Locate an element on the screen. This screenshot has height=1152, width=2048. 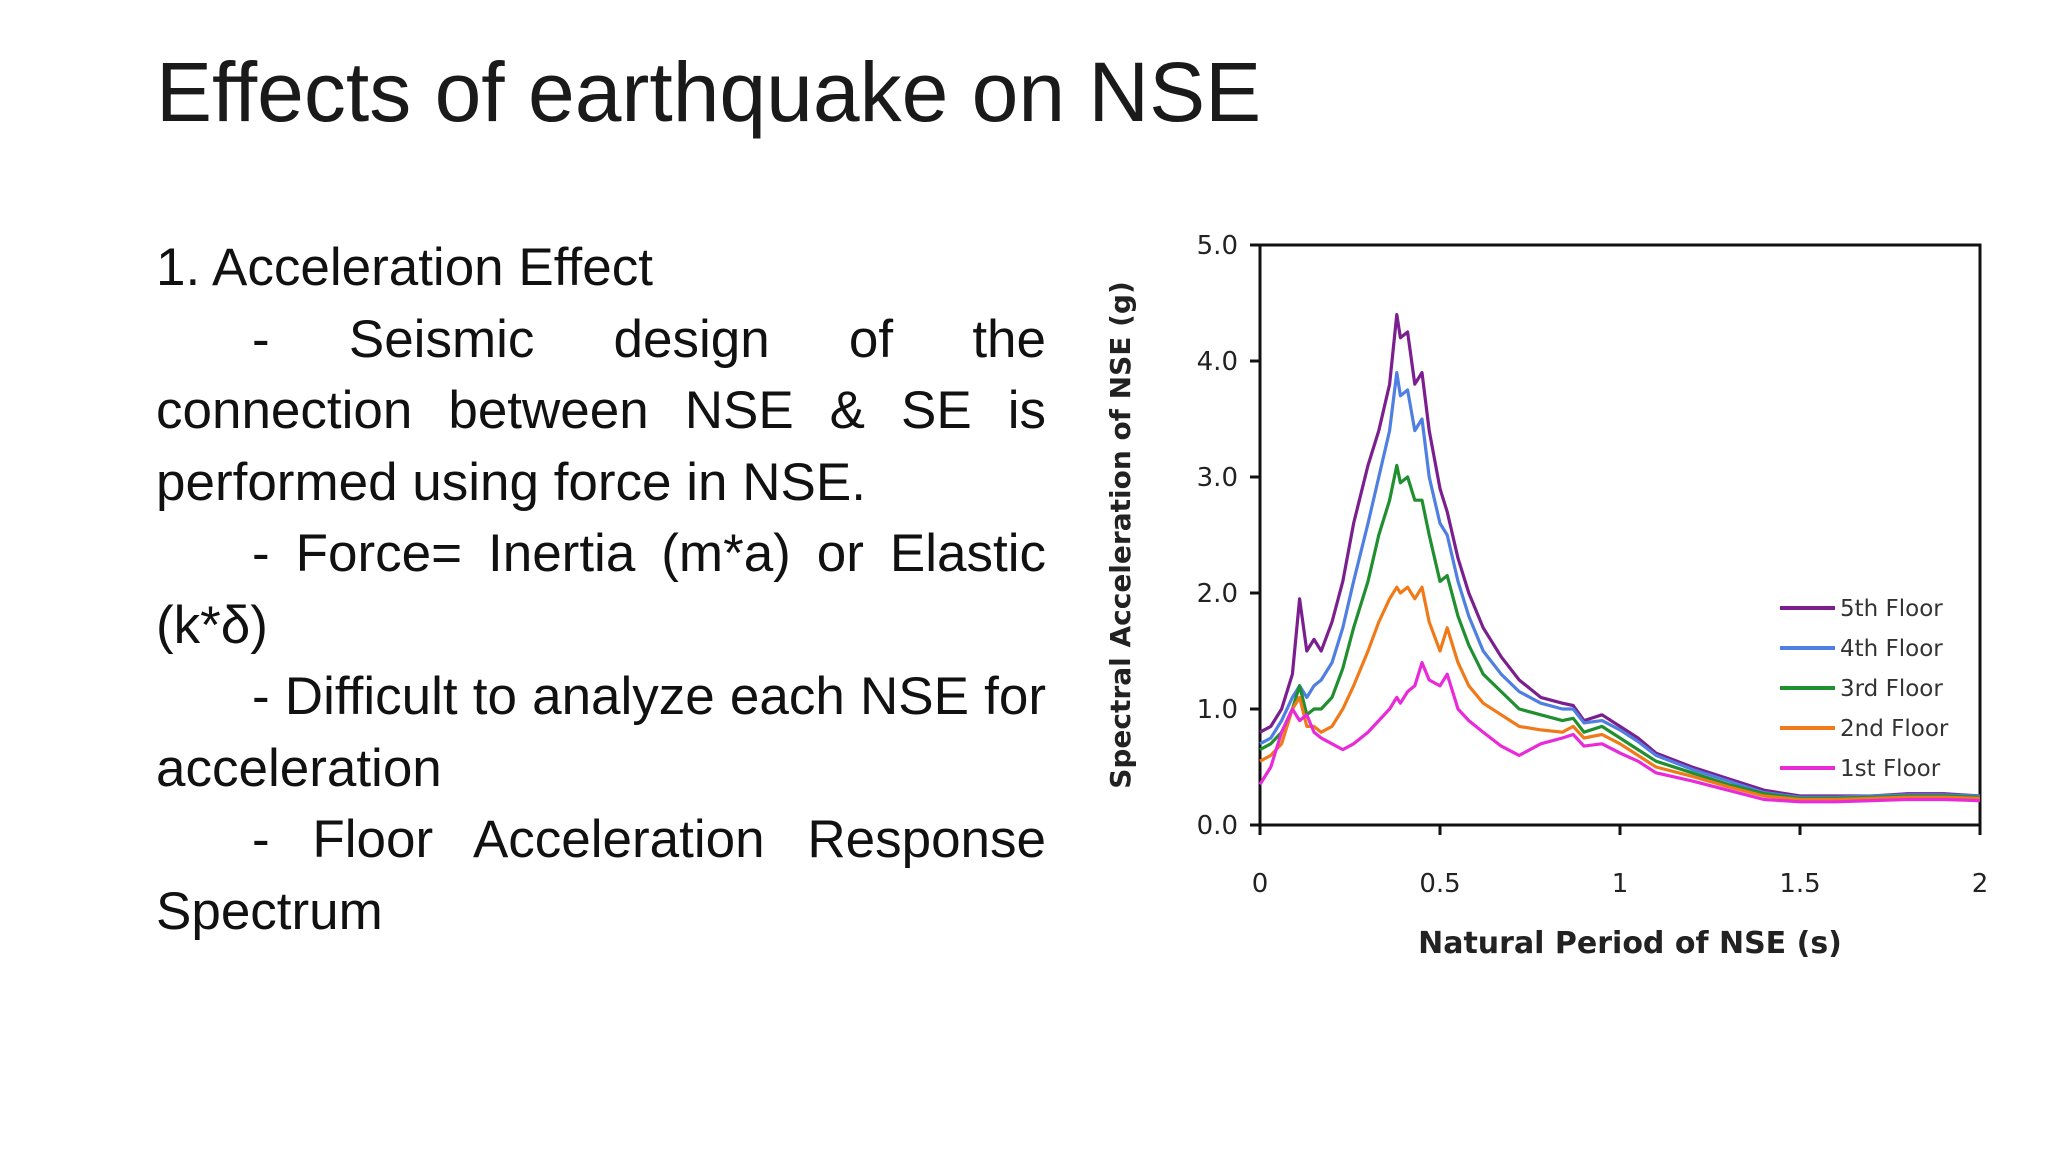
legend-label: 4th Floor is located at coordinates (1891, 649).